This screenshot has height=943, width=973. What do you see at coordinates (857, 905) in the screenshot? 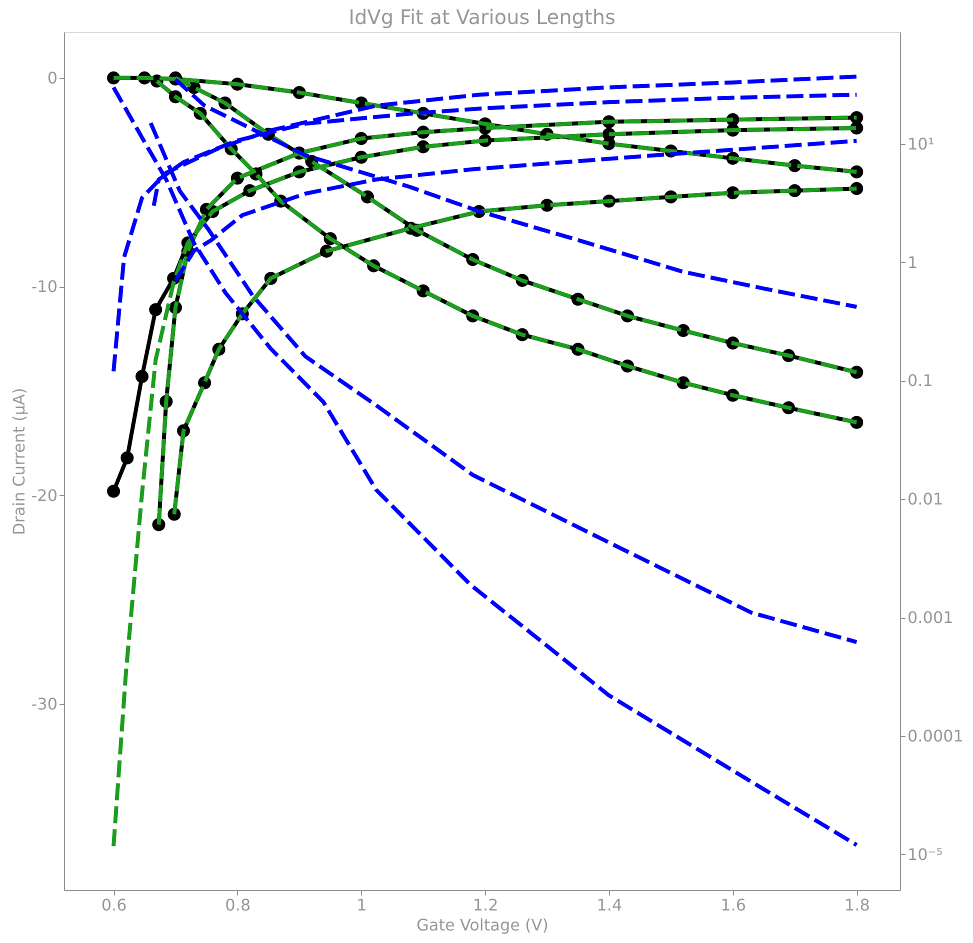
I see `x-tick-label: 1.8` at bounding box center [857, 905].